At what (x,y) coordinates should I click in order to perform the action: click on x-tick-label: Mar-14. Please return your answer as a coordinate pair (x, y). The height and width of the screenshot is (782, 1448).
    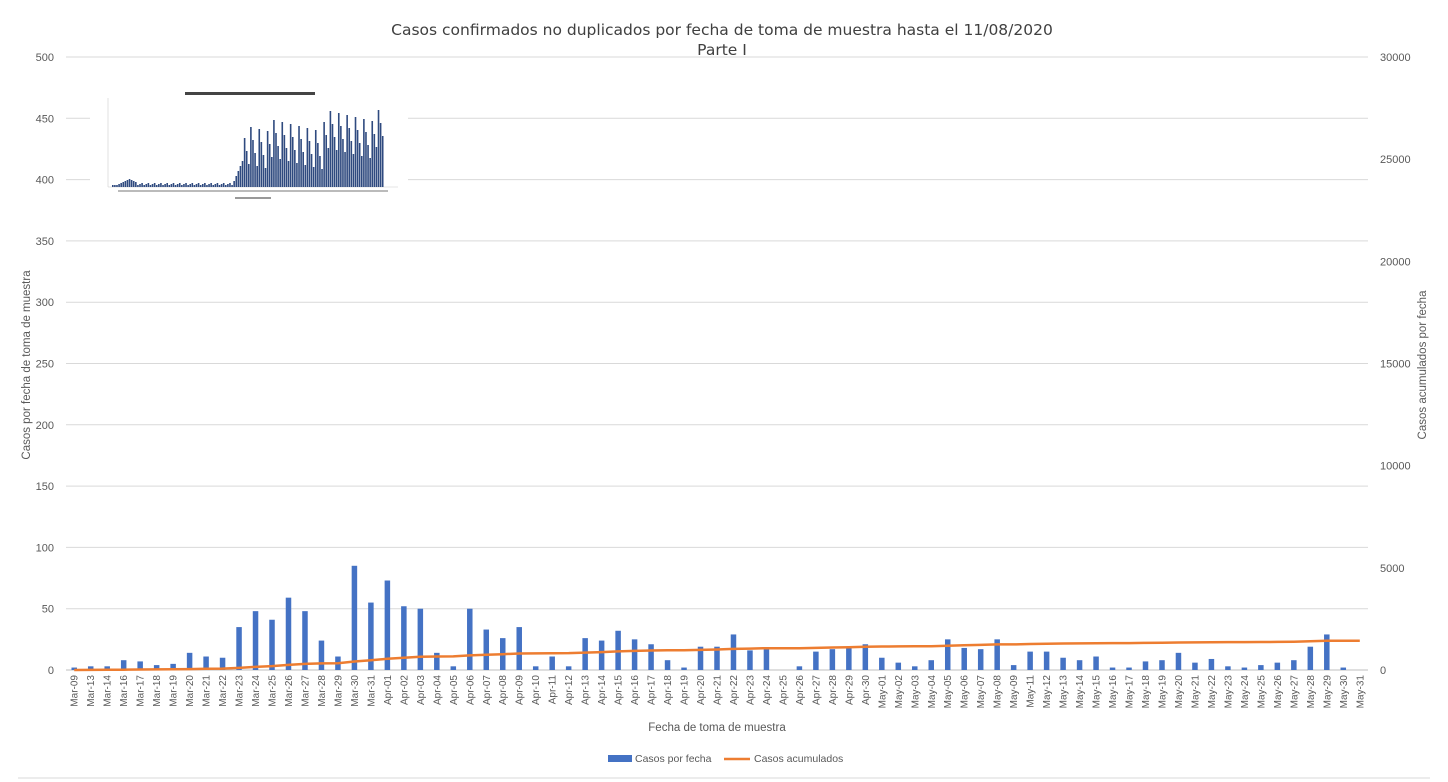
    Looking at the image, I should click on (108, 691).